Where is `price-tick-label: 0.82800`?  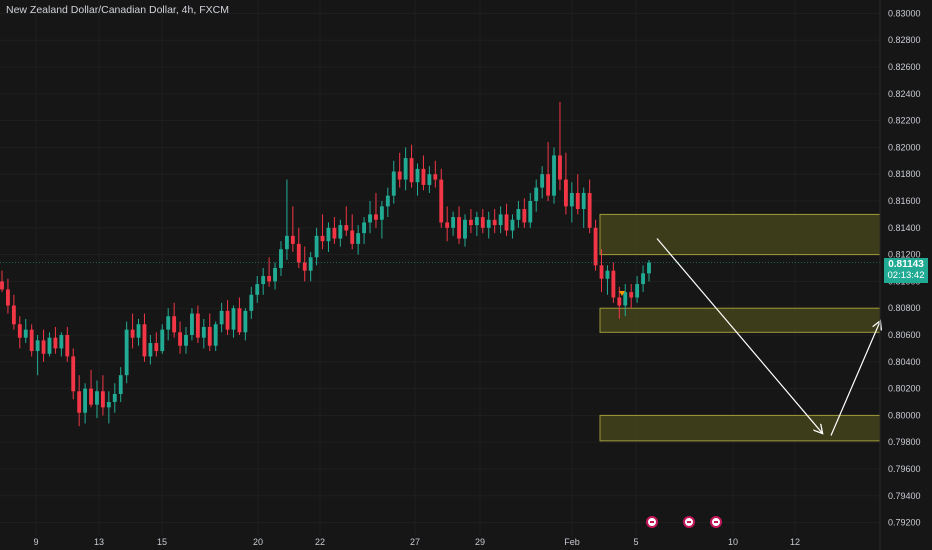
price-tick-label: 0.82800 is located at coordinates (904, 40).